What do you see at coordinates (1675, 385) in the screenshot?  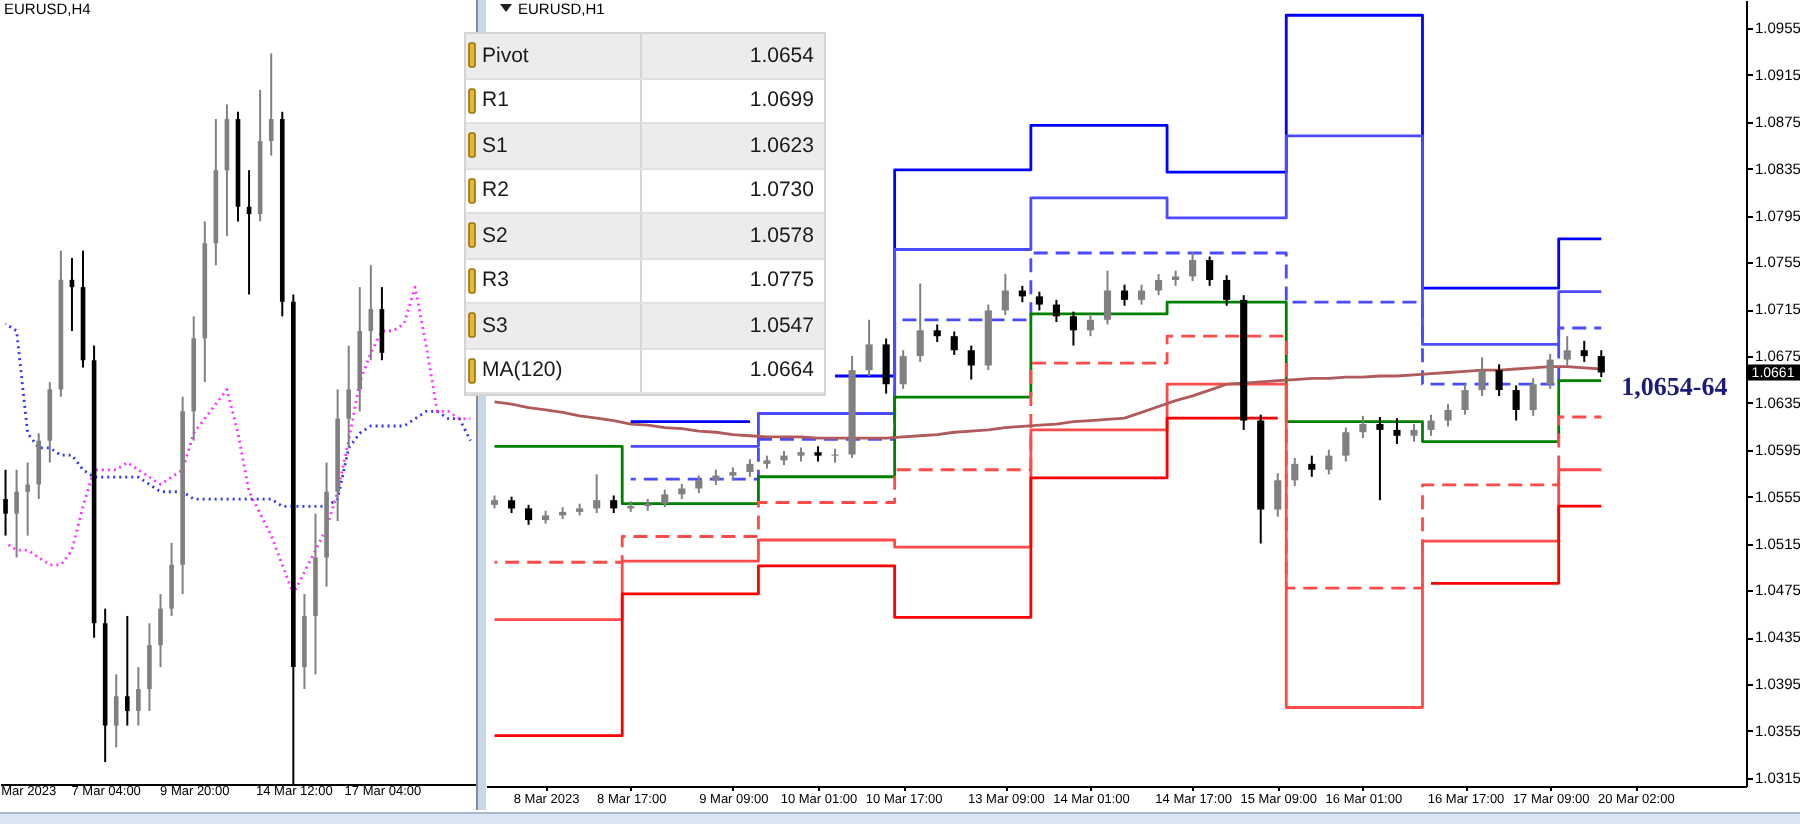 I see `annotation: 1,0654-64` at bounding box center [1675, 385].